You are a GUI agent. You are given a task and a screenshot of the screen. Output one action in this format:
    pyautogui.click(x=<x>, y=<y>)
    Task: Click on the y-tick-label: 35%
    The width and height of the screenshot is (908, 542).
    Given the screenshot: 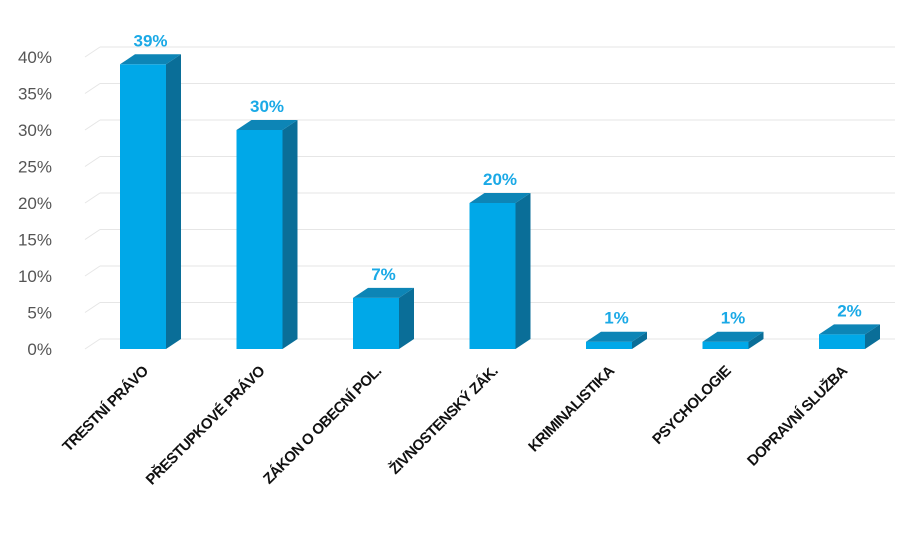 What is the action you would take?
    pyautogui.click(x=35, y=94)
    